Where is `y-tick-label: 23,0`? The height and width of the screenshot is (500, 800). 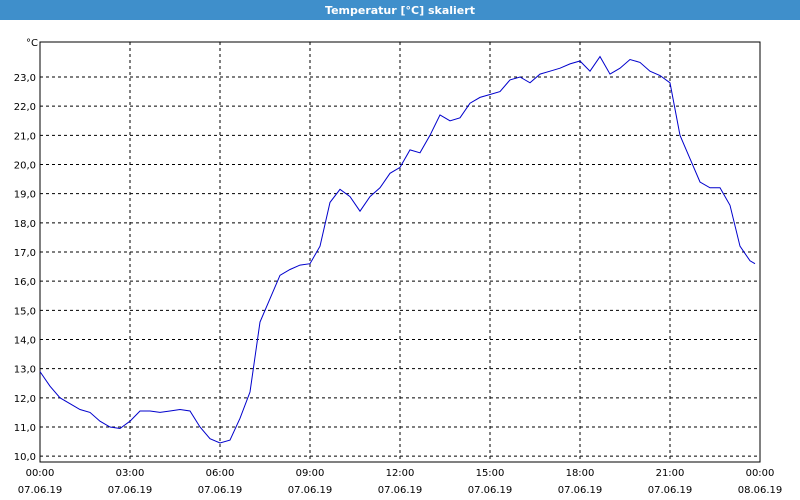 y-tick-label: 23,0 is located at coordinates (25, 78).